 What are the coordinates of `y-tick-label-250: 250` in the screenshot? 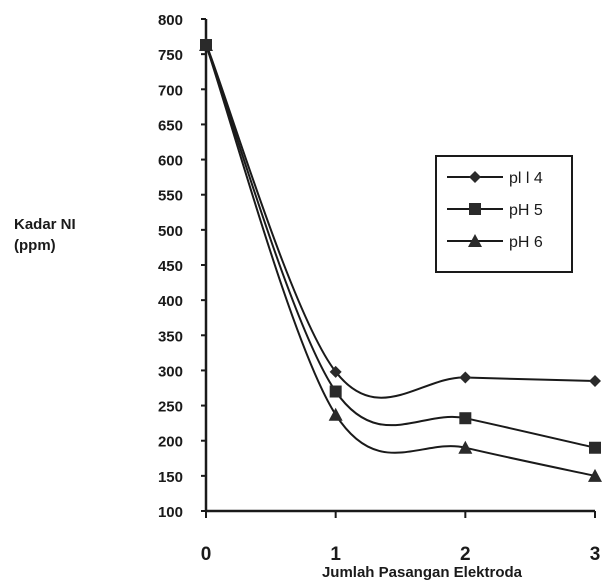 It's located at (170, 407).